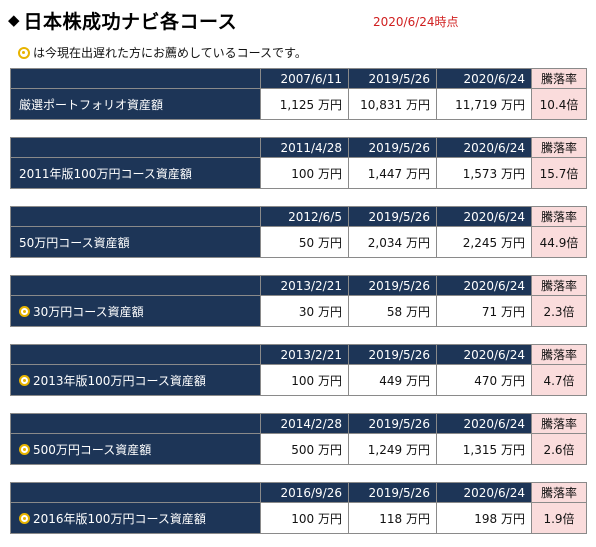  I want to click on asset-value-cell: 1,249 万円, so click(392, 449).